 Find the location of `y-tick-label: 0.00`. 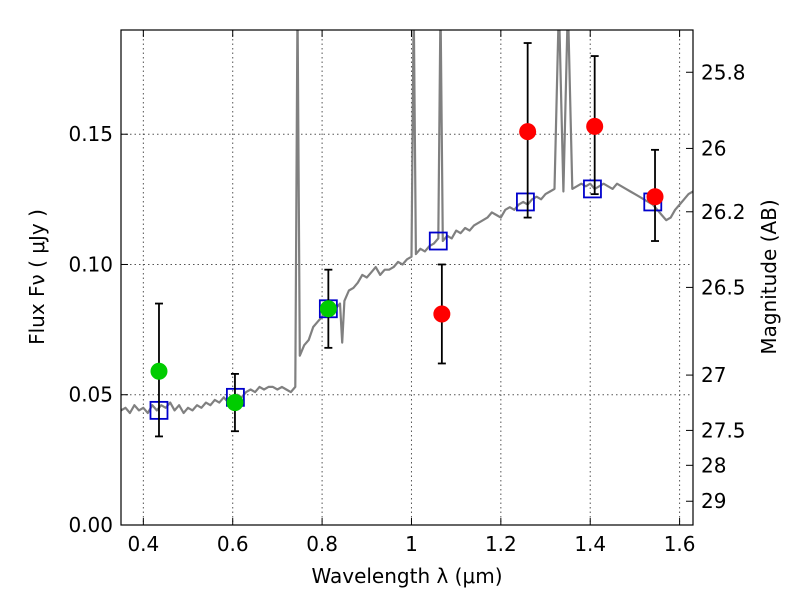

y-tick-label: 0.00 is located at coordinates (90, 525).